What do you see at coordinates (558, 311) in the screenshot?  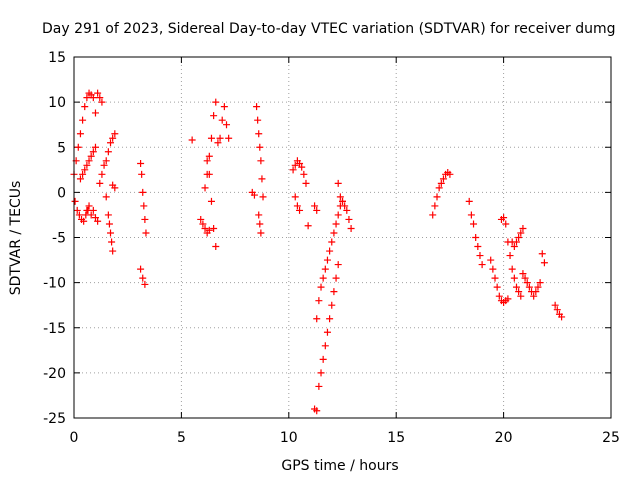 I see `data-series-sat-e8` at bounding box center [558, 311].